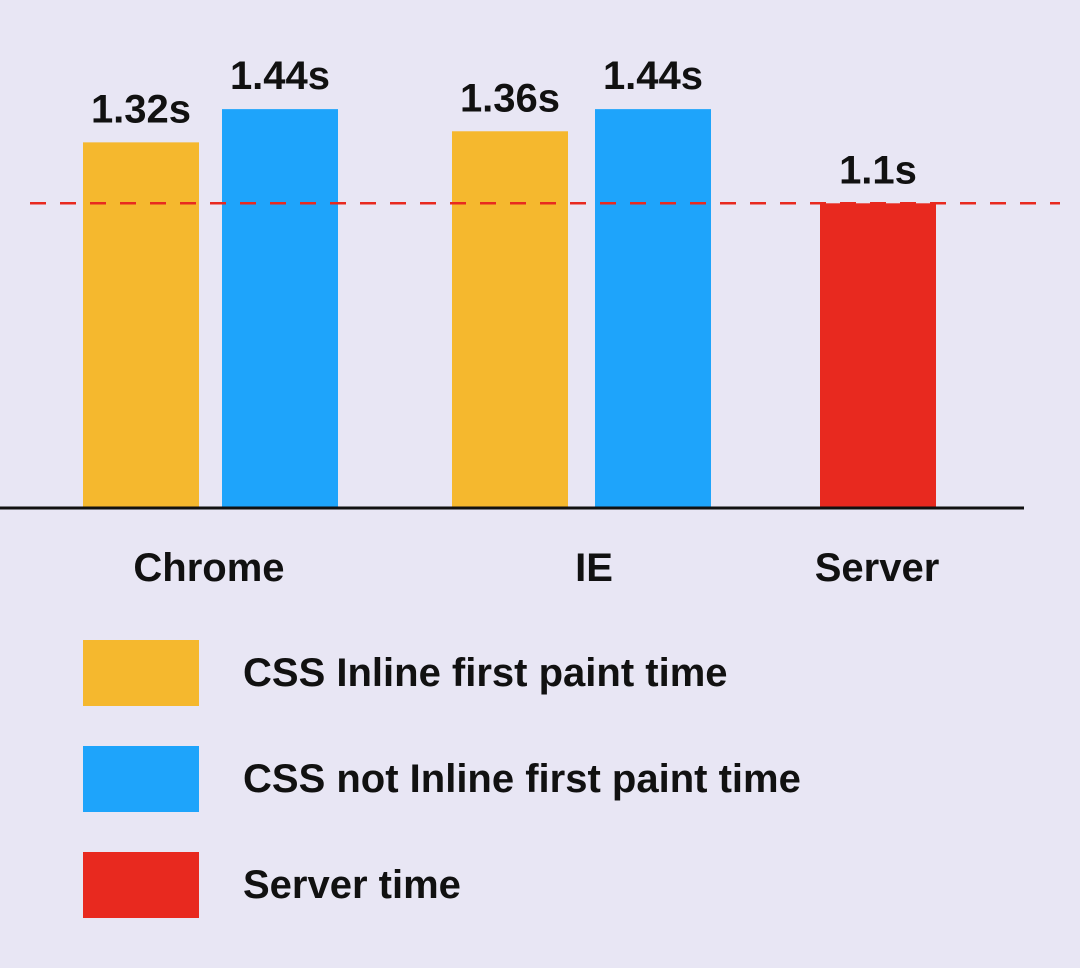 The width and height of the screenshot is (1080, 968). I want to click on bar-labels-layer: 1.32s 1.36s 1.44s 1.44s 1.1s, so click(504, 123).